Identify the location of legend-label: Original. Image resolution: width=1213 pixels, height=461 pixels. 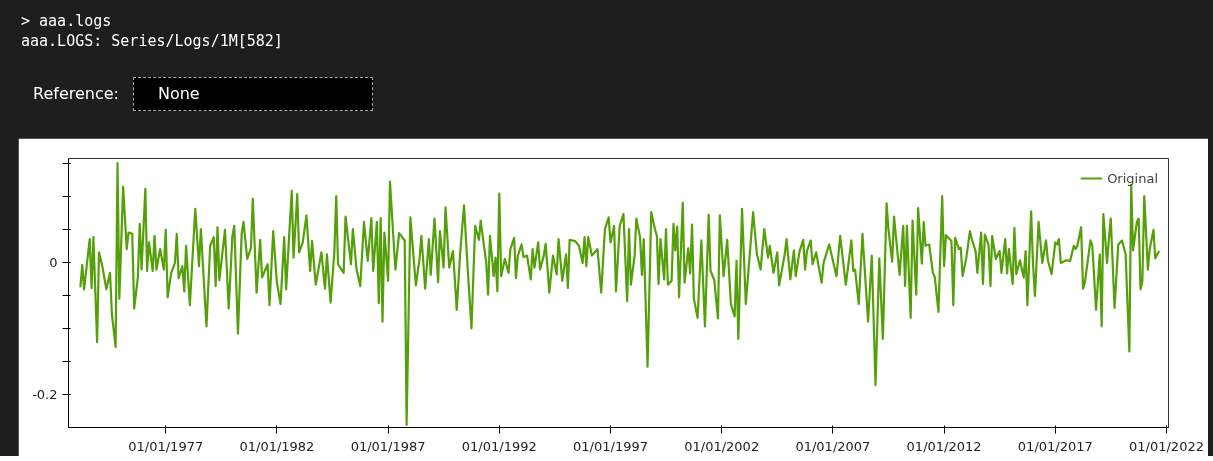
(1132, 178).